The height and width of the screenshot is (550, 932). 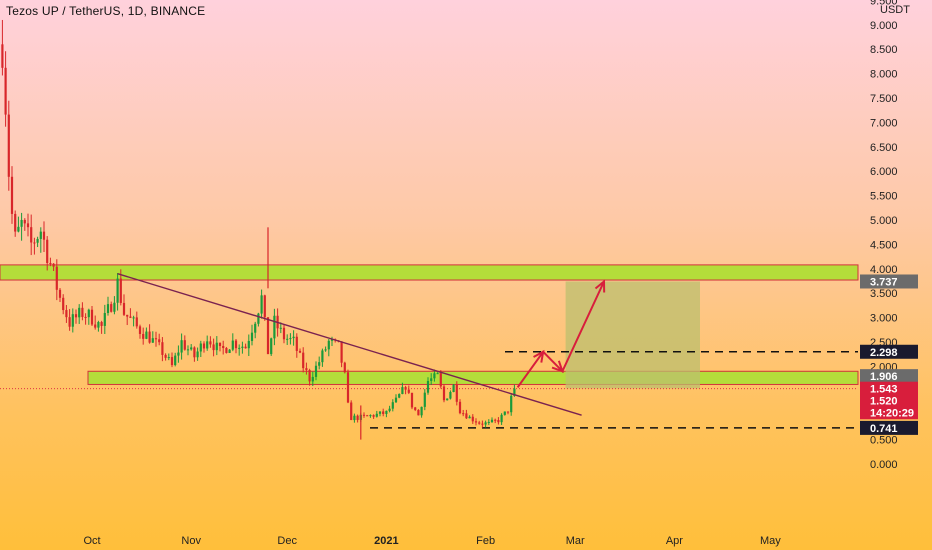 What do you see at coordinates (884, 465) in the screenshot?
I see `y-tick-label: 0.000` at bounding box center [884, 465].